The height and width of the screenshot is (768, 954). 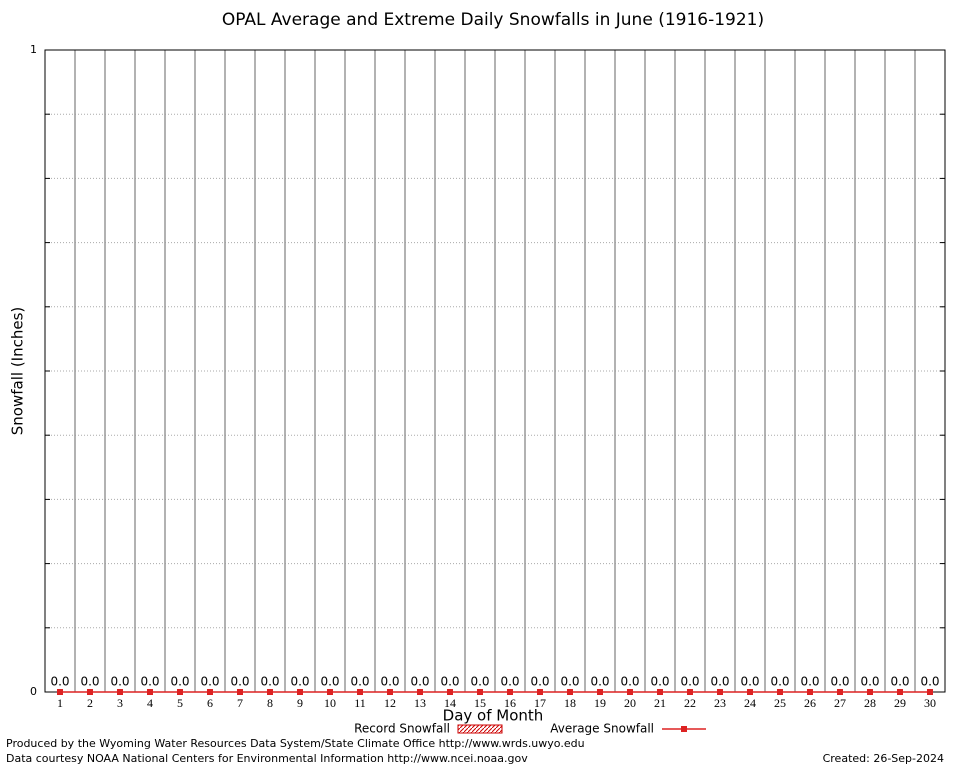 I want to click on x-tick-label: 10, so click(x=330, y=703).